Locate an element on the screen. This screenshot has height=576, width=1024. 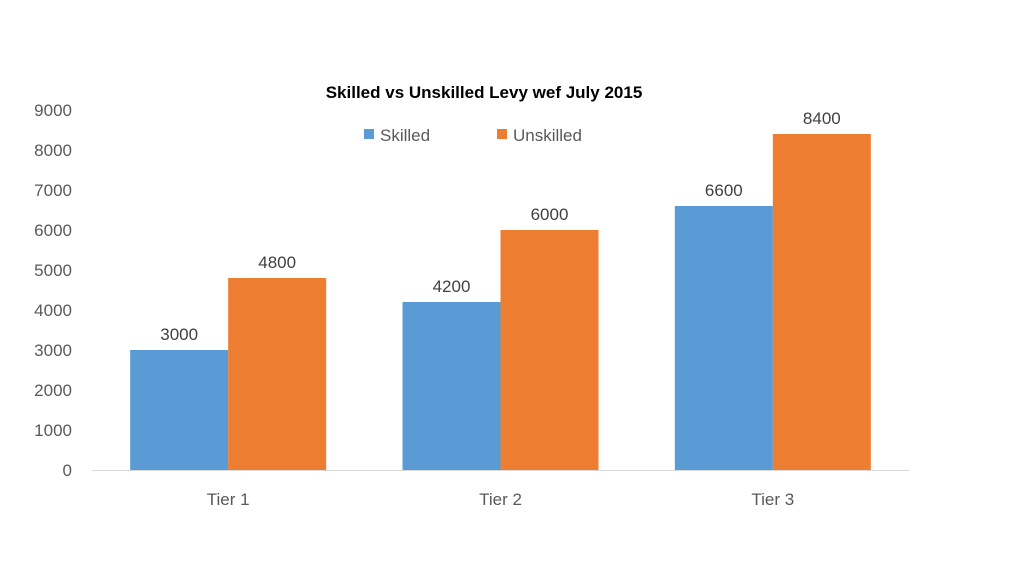
y-tick-label-2000: 2000 is located at coordinates (53, 390).